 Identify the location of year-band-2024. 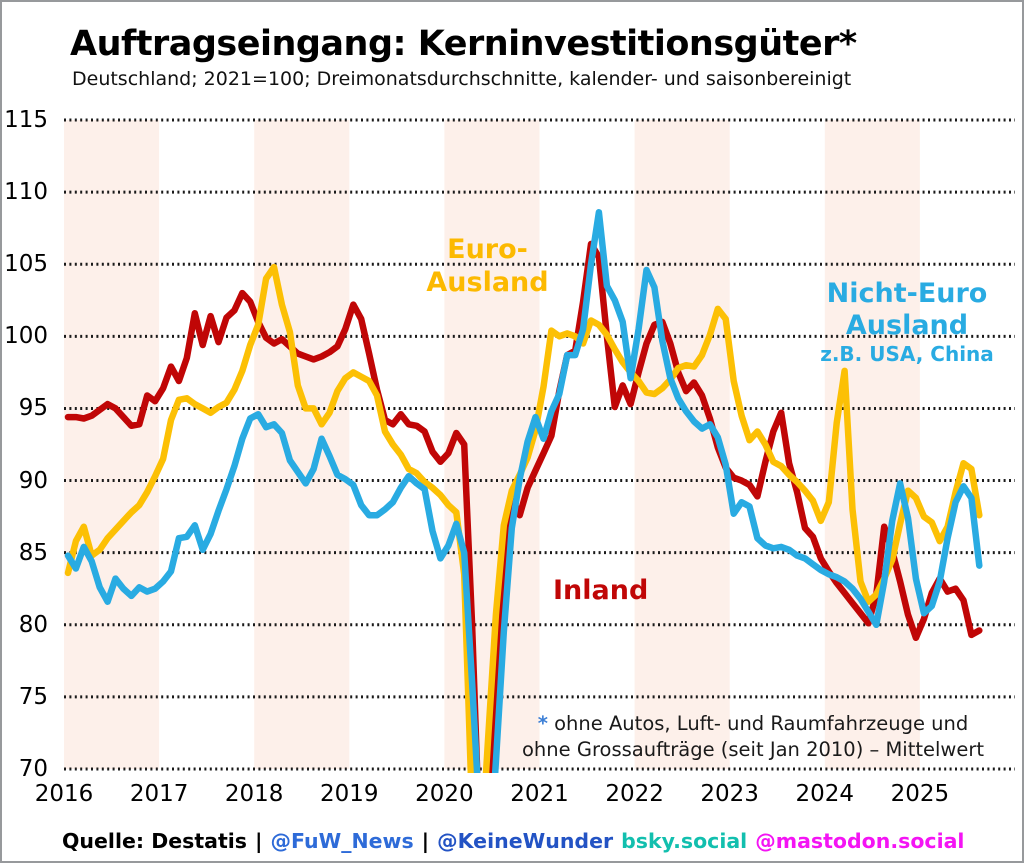
(872, 444).